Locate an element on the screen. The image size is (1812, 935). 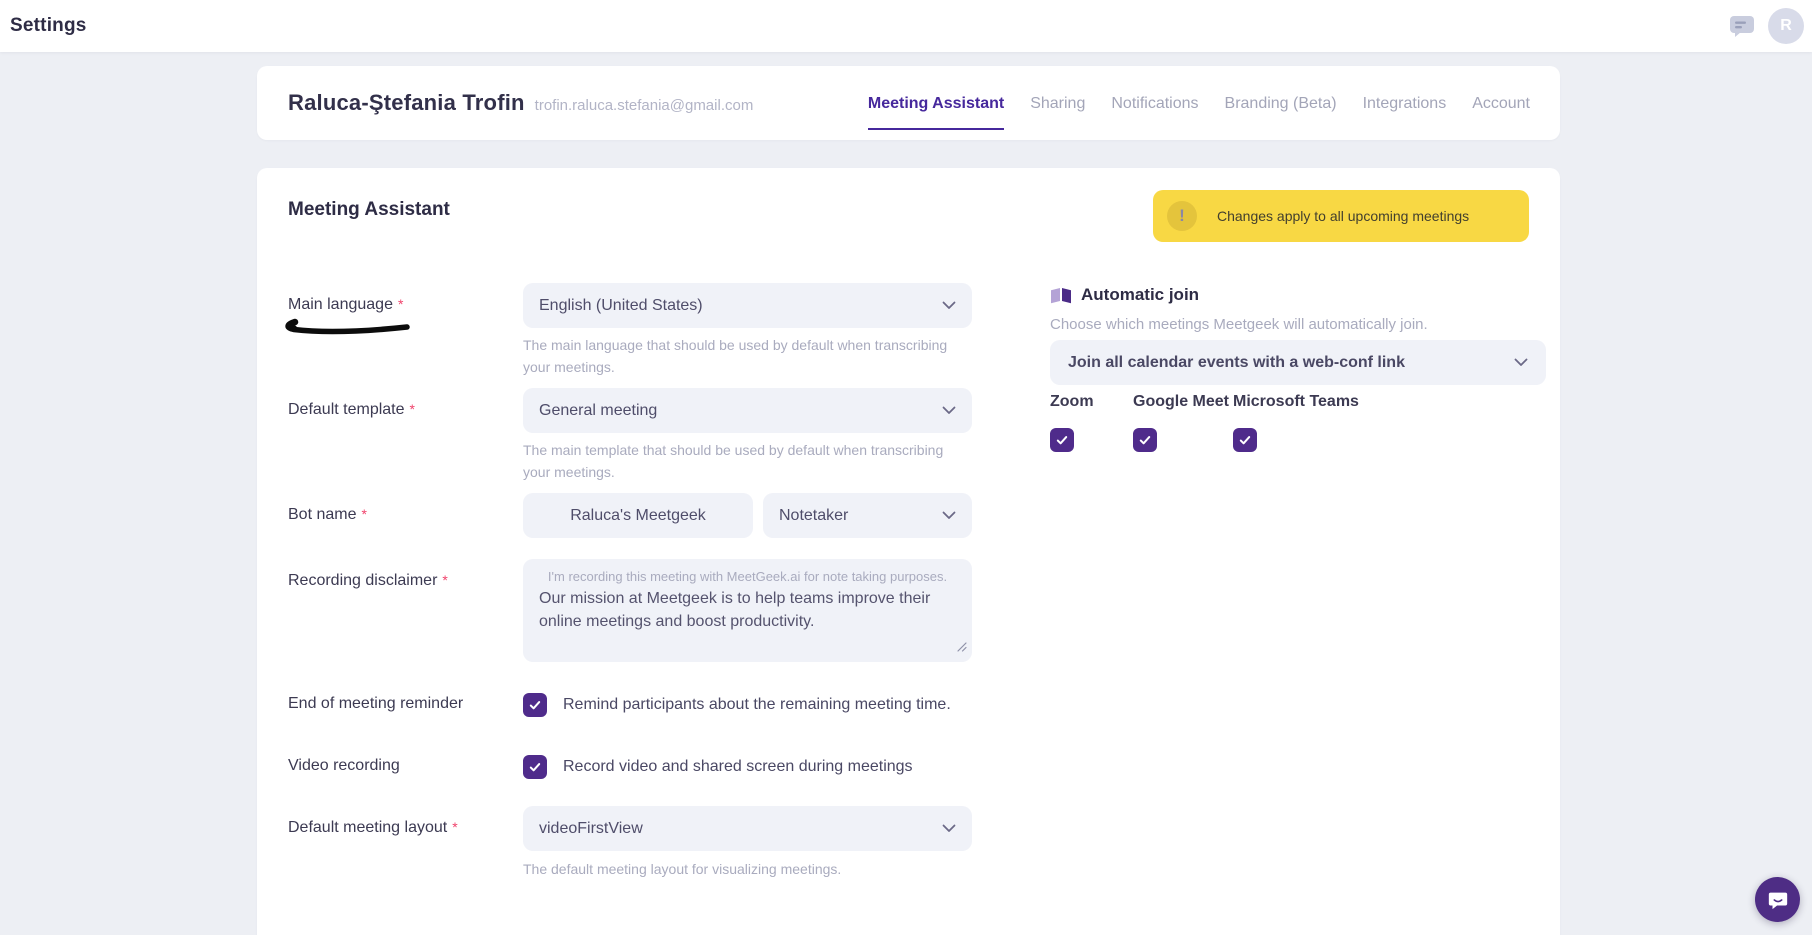
main-language-value: English (United States) is located at coordinates (621, 305).